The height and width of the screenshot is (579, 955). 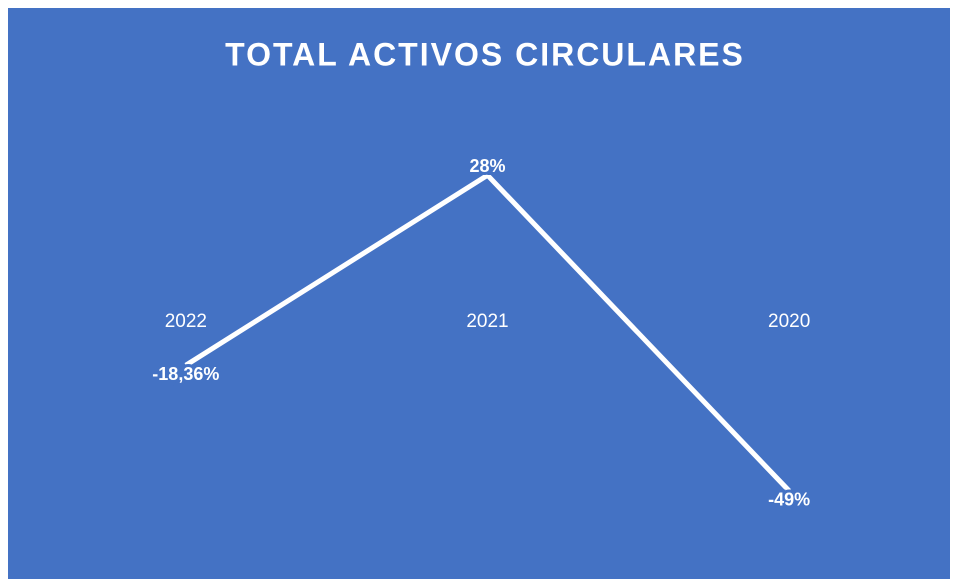 What do you see at coordinates (186, 321) in the screenshot?
I see `x-tick-label: 2022` at bounding box center [186, 321].